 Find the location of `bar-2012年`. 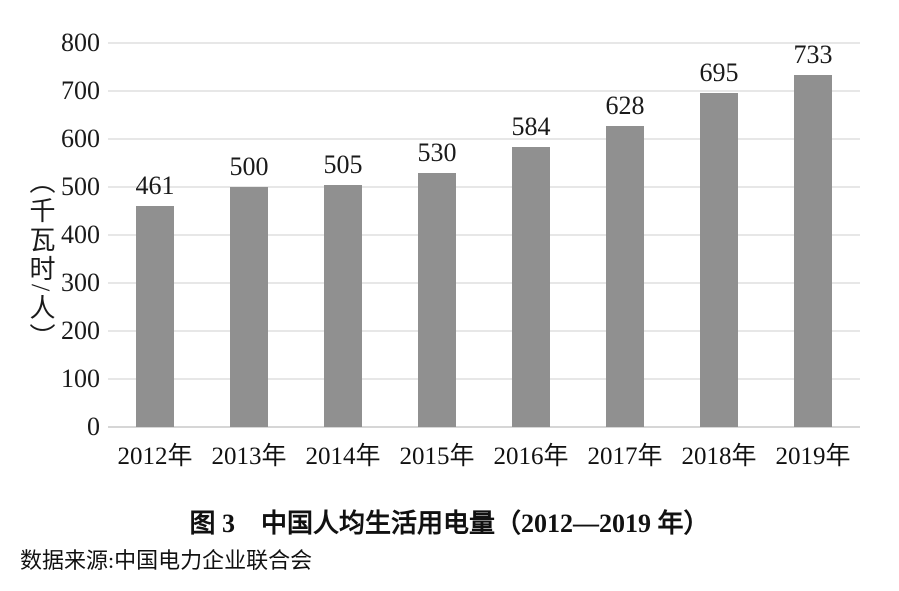

bar-2012年 is located at coordinates (155, 316).